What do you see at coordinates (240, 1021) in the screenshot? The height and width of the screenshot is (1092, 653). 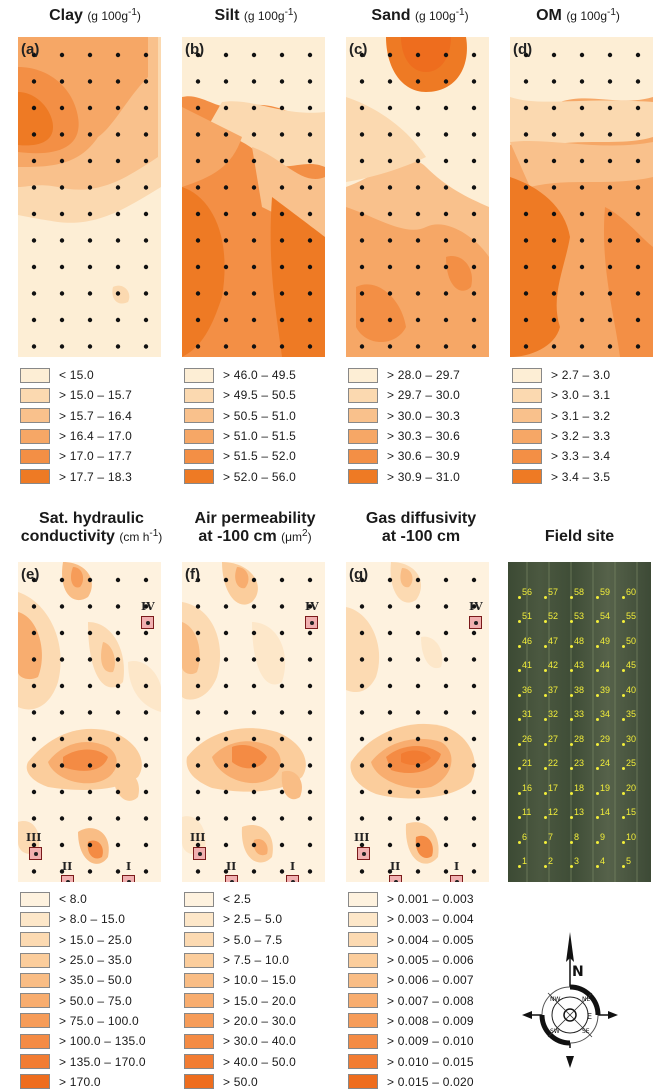 I see `legend-row: > 20.0 – 30.0` at bounding box center [240, 1021].